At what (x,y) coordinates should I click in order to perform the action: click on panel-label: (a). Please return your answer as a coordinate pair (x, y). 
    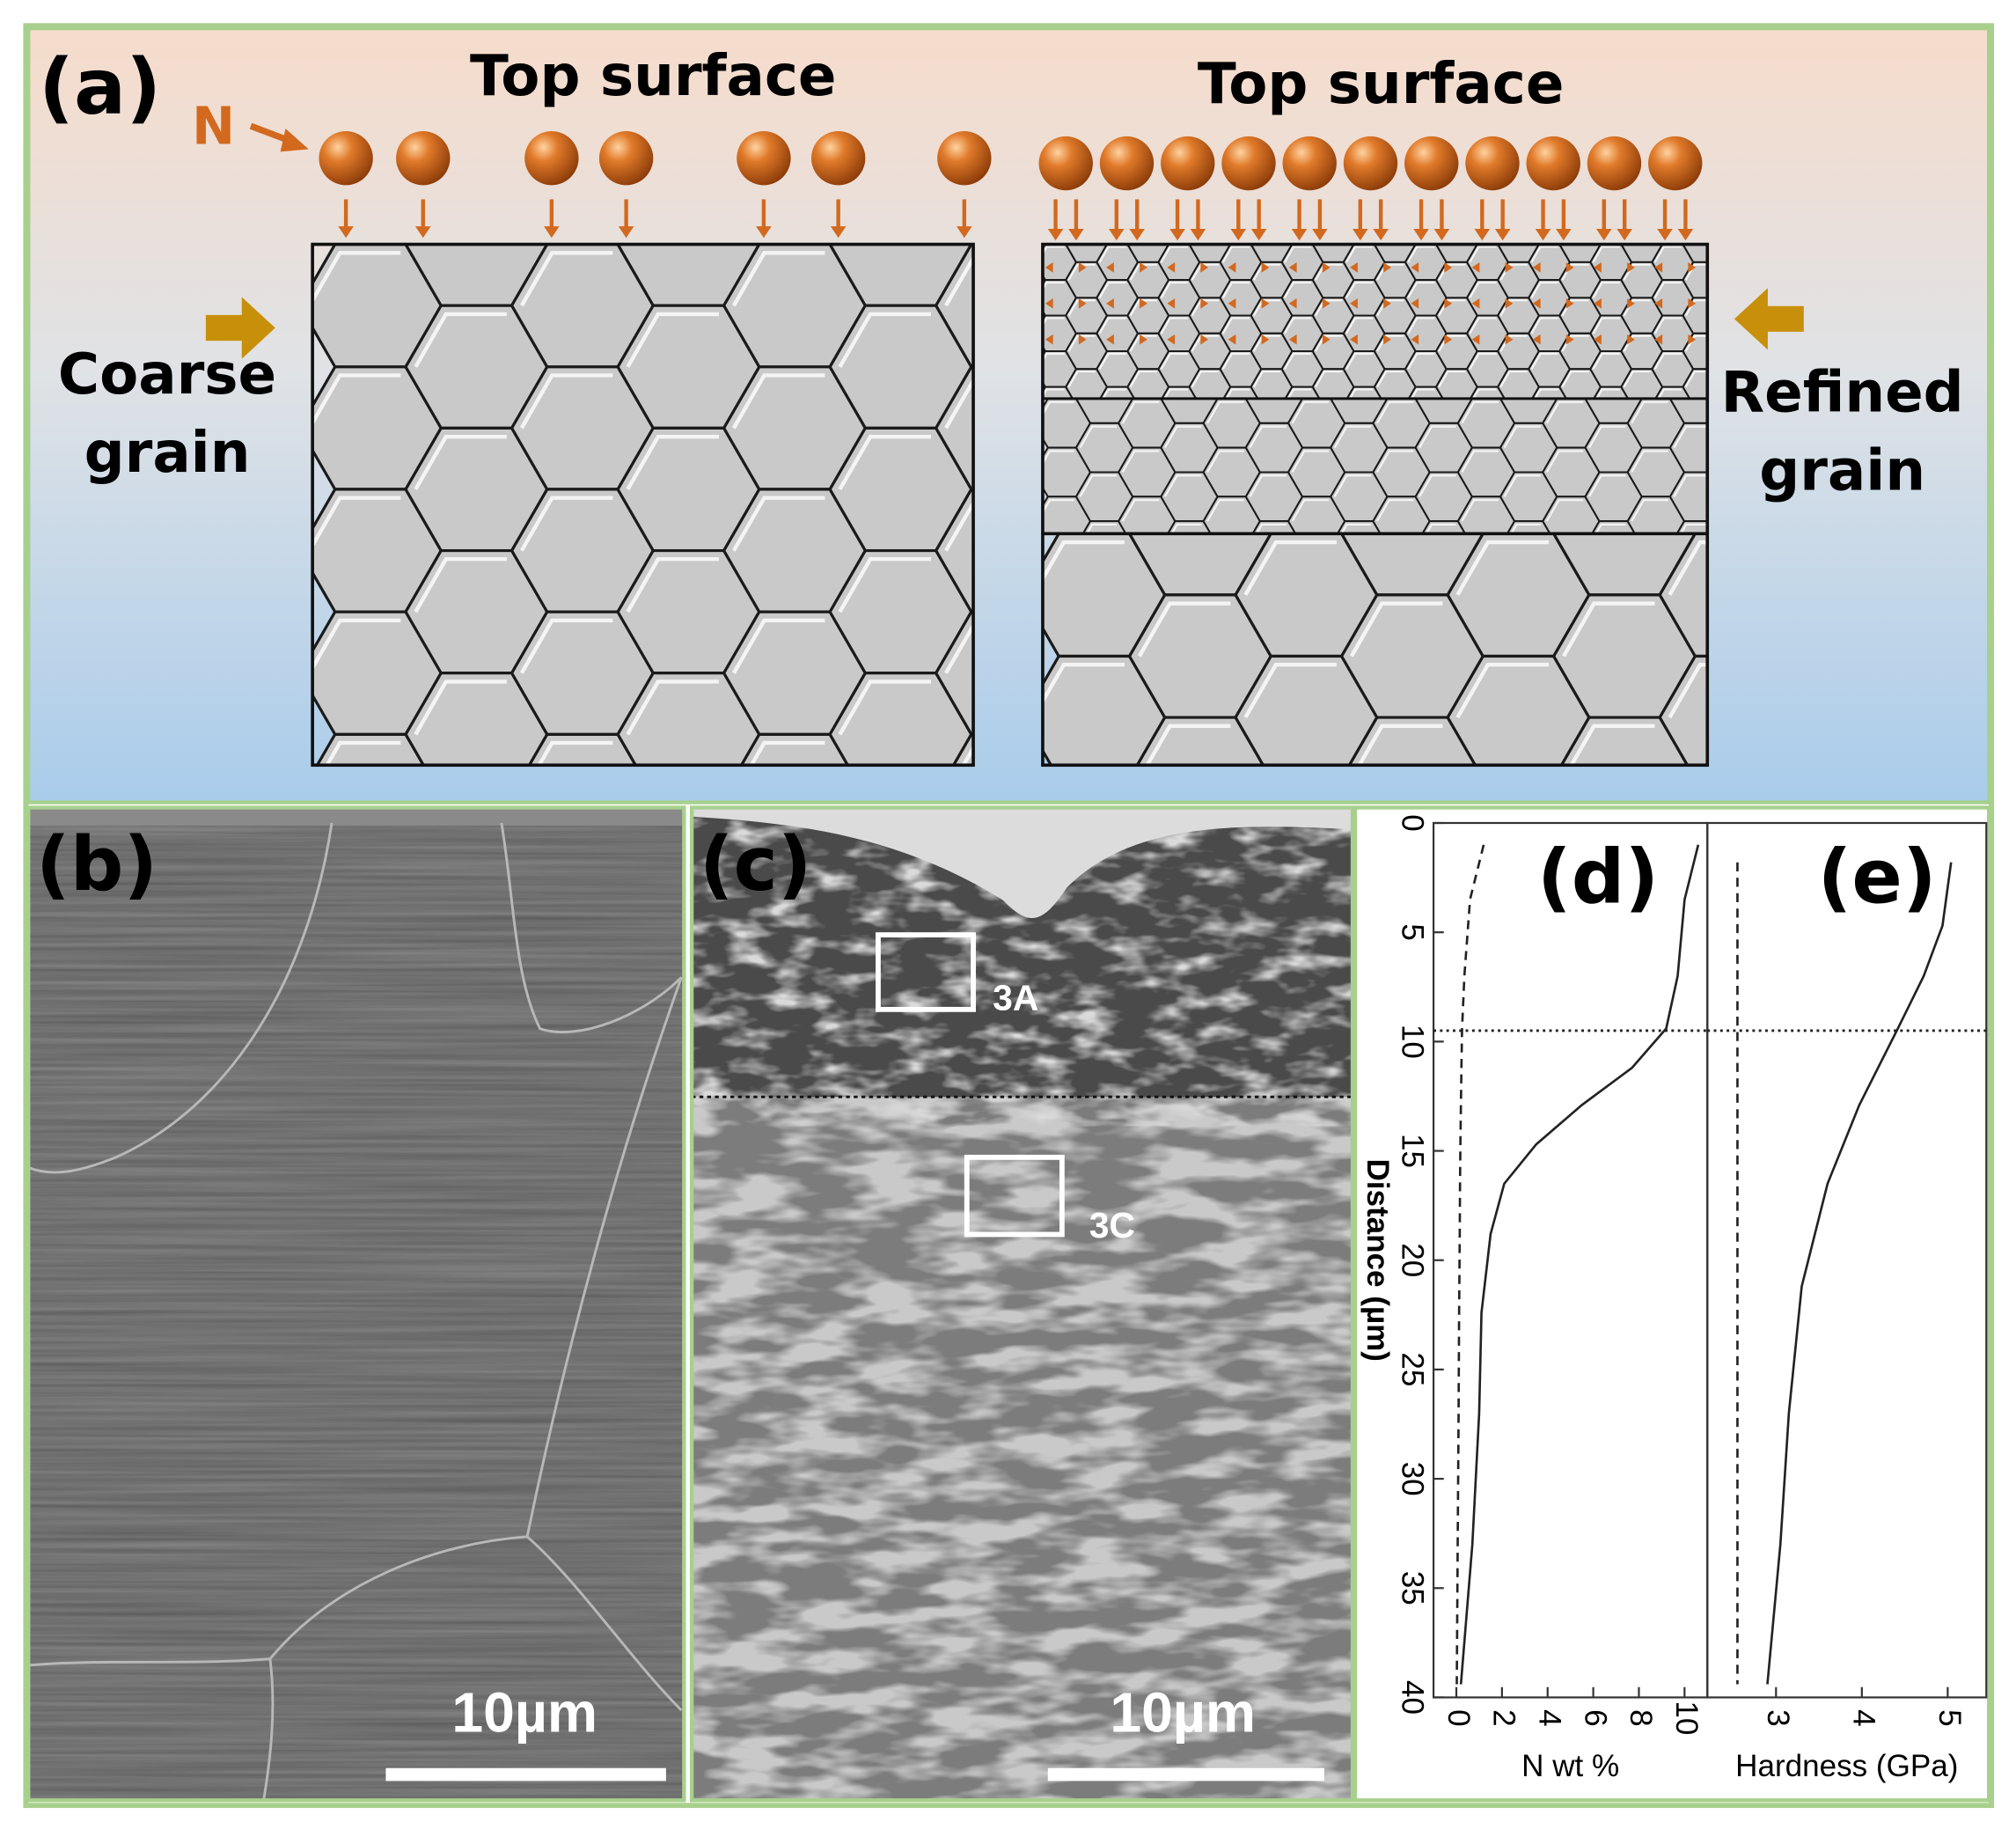
    Looking at the image, I should click on (100, 87).